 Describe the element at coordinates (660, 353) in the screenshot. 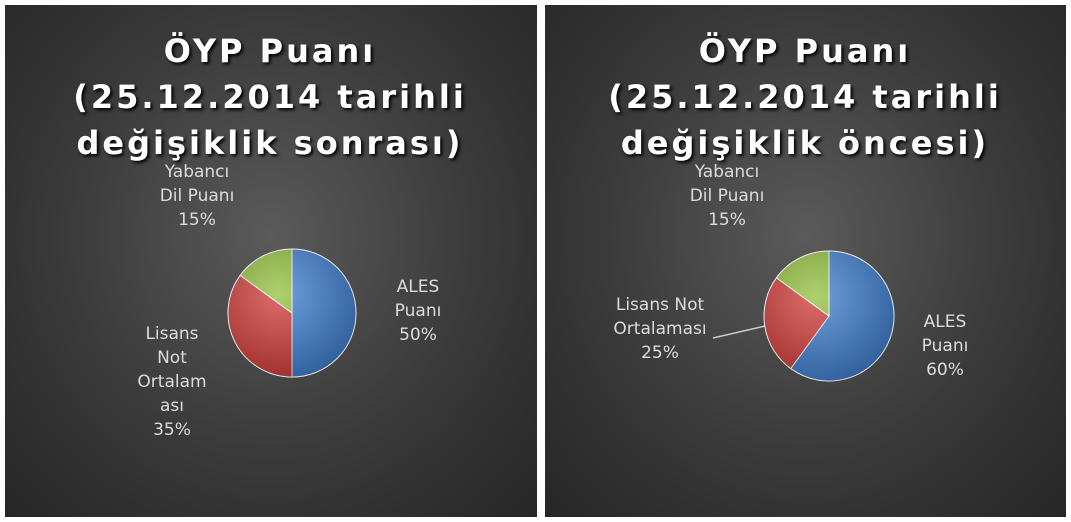

I see `slice-value: 25%` at that location.